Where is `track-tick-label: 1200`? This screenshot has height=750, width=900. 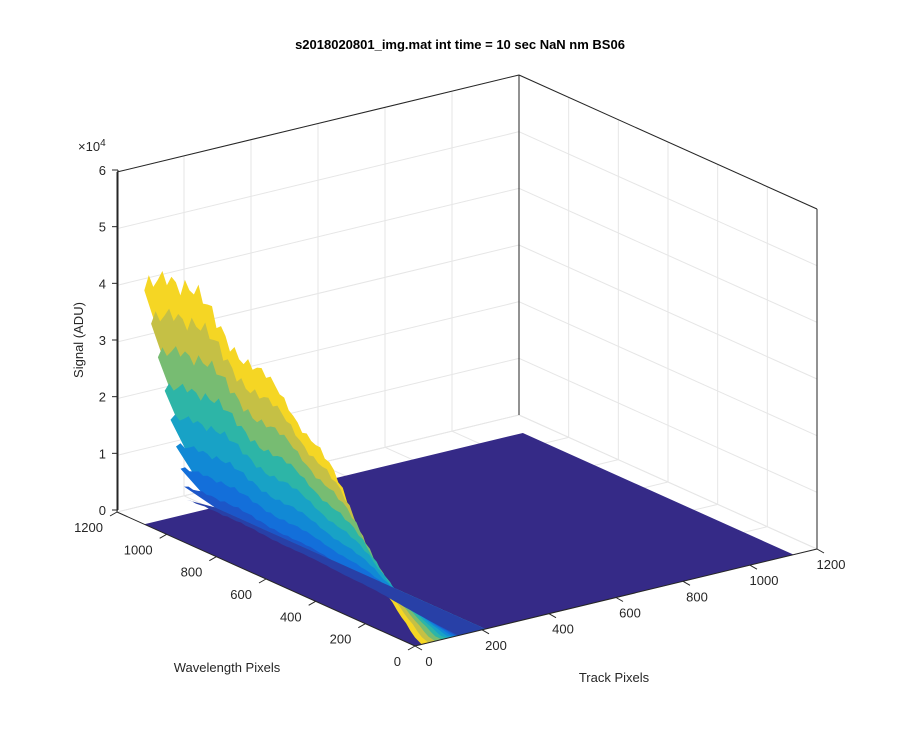
track-tick-label: 1200 is located at coordinates (831, 564).